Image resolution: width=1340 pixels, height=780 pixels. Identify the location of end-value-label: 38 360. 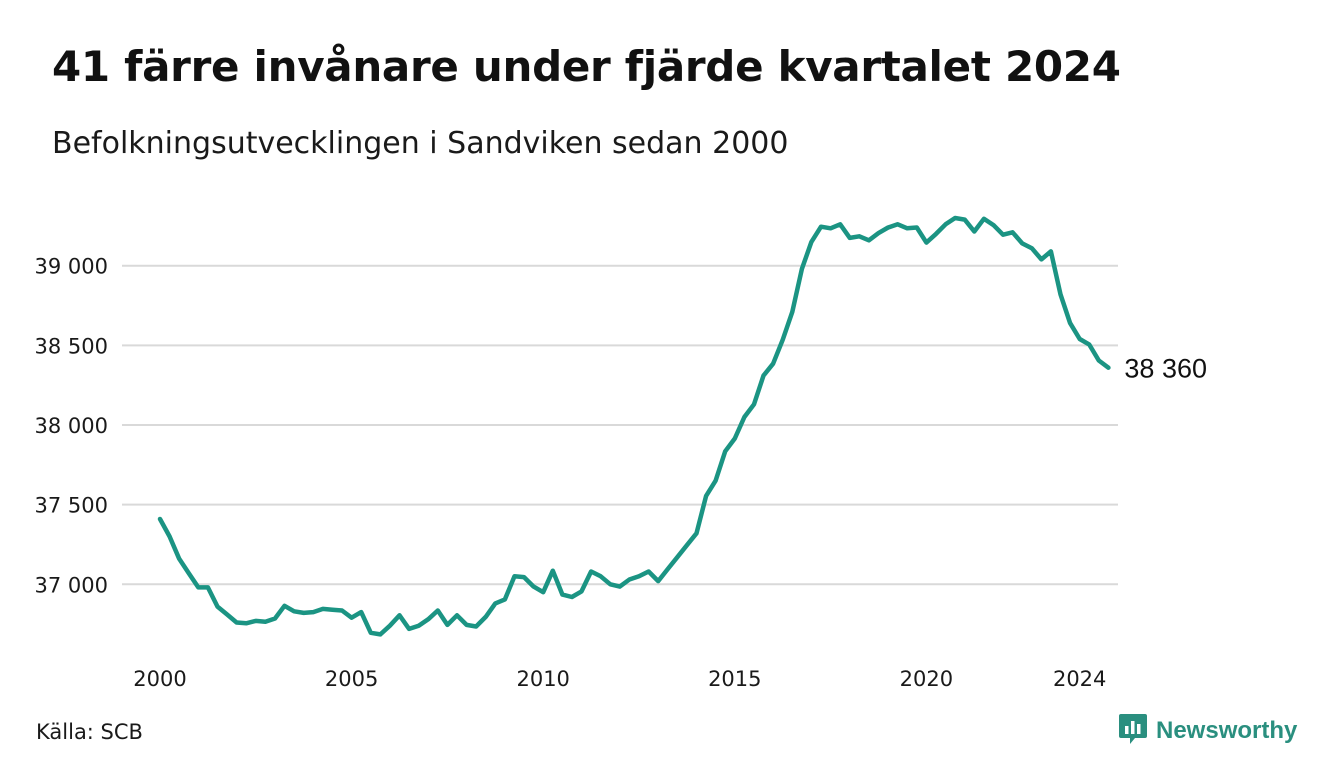
(1165, 369).